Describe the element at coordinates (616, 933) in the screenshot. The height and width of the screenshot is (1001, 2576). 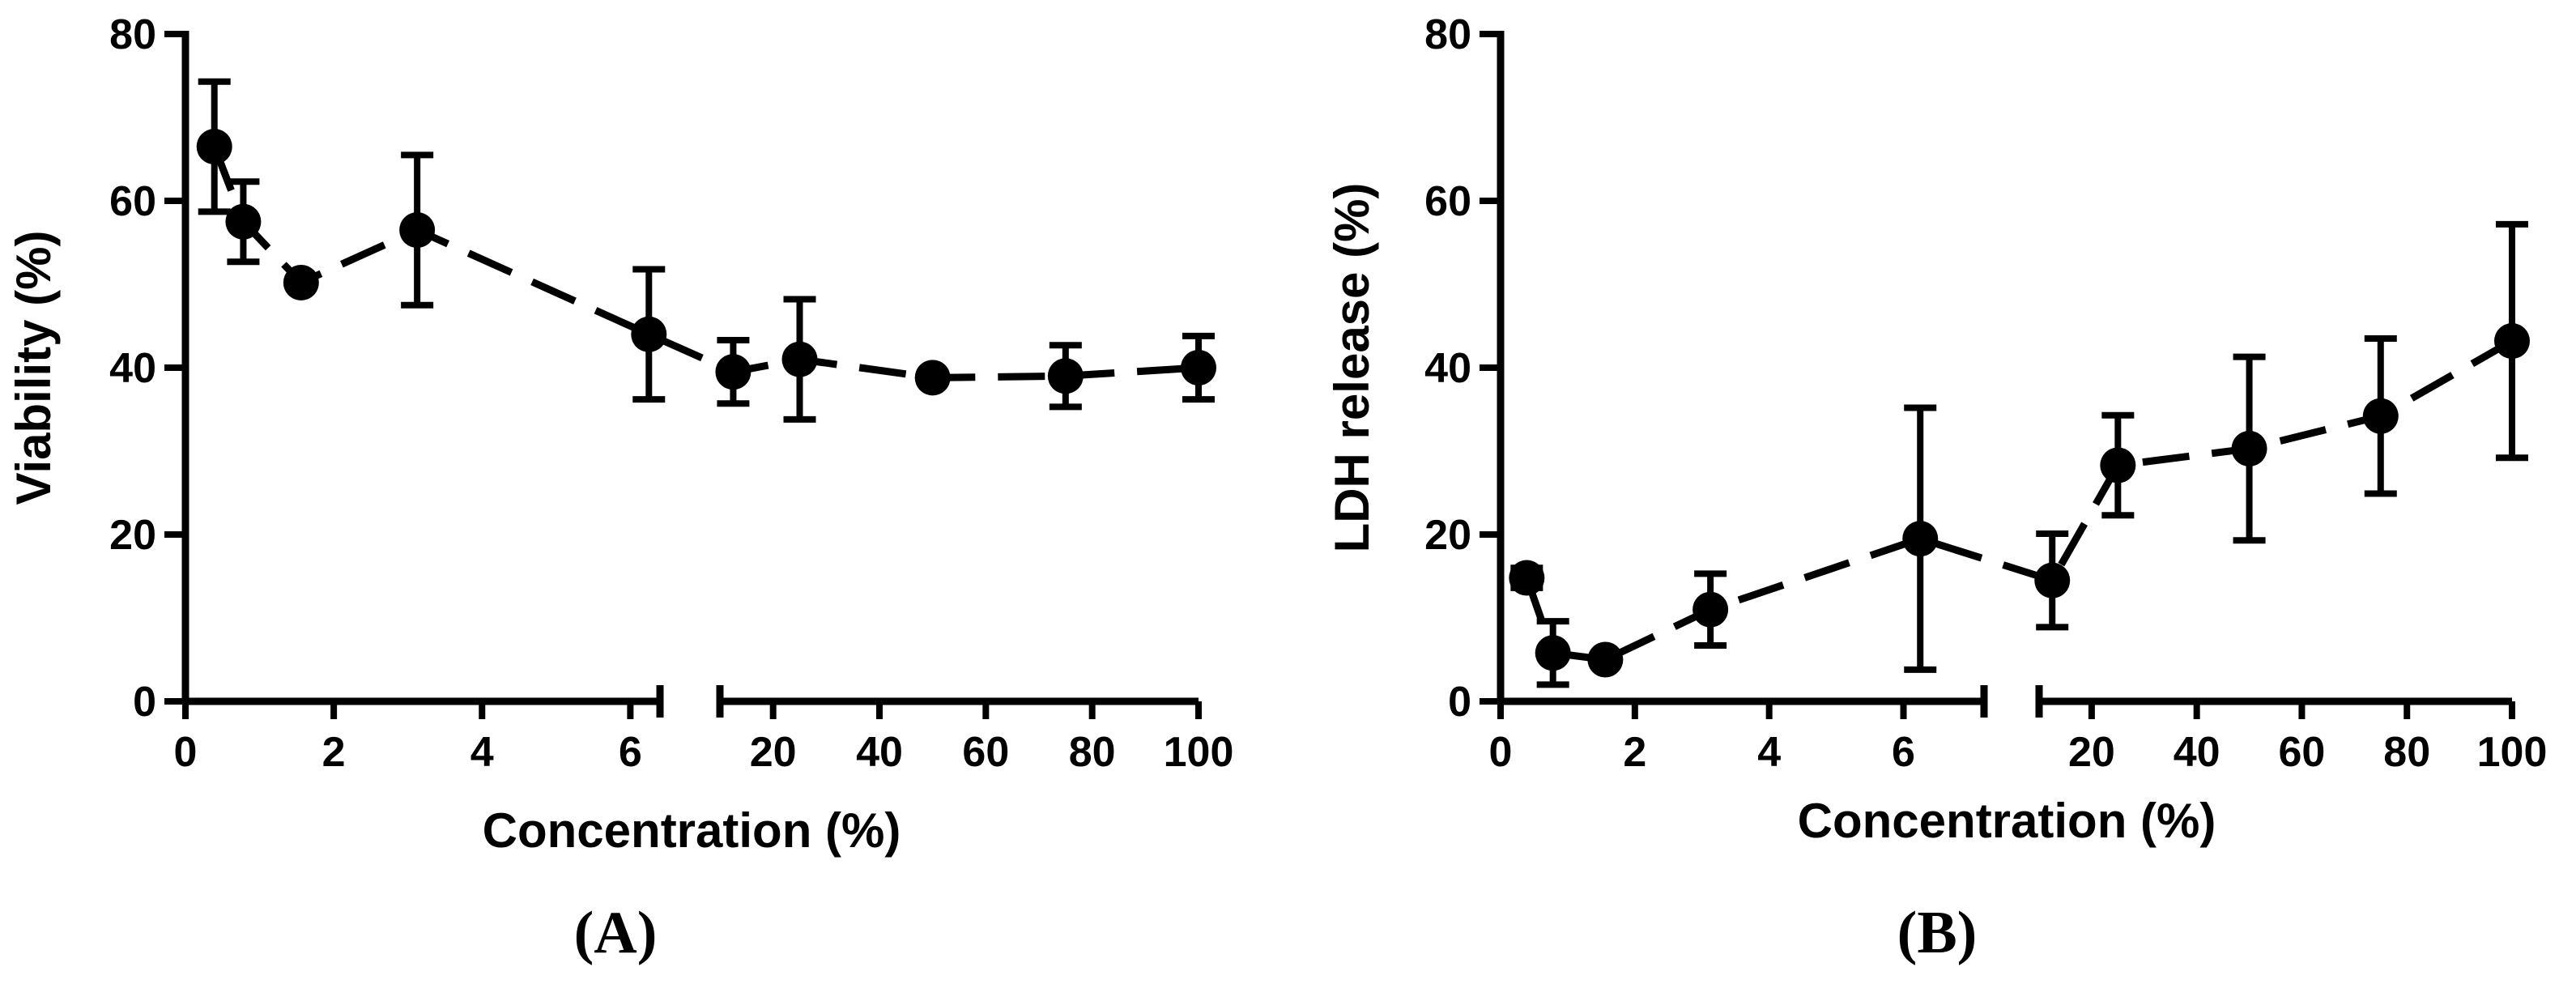
I see `panel-label: (A)` at that location.